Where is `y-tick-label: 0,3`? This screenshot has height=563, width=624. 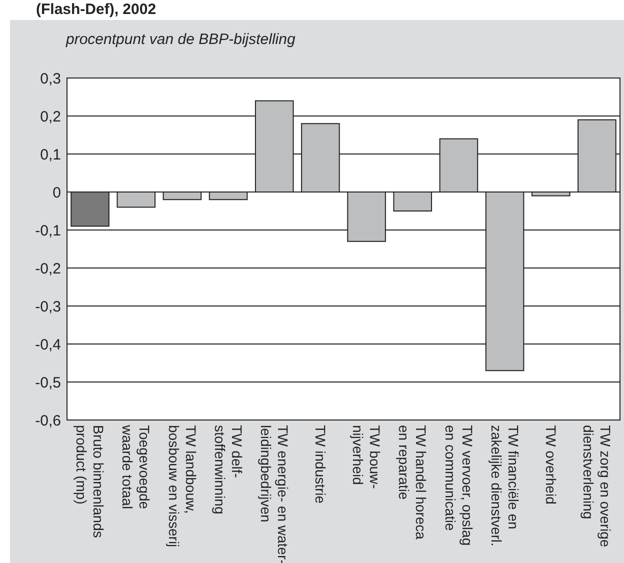 y-tick-label: 0,3 is located at coordinates (50, 79).